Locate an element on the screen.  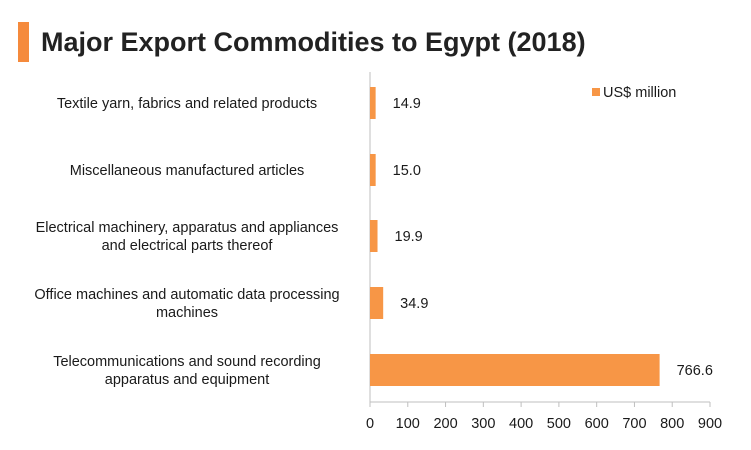
x-tick-label: 600 is located at coordinates (597, 424).